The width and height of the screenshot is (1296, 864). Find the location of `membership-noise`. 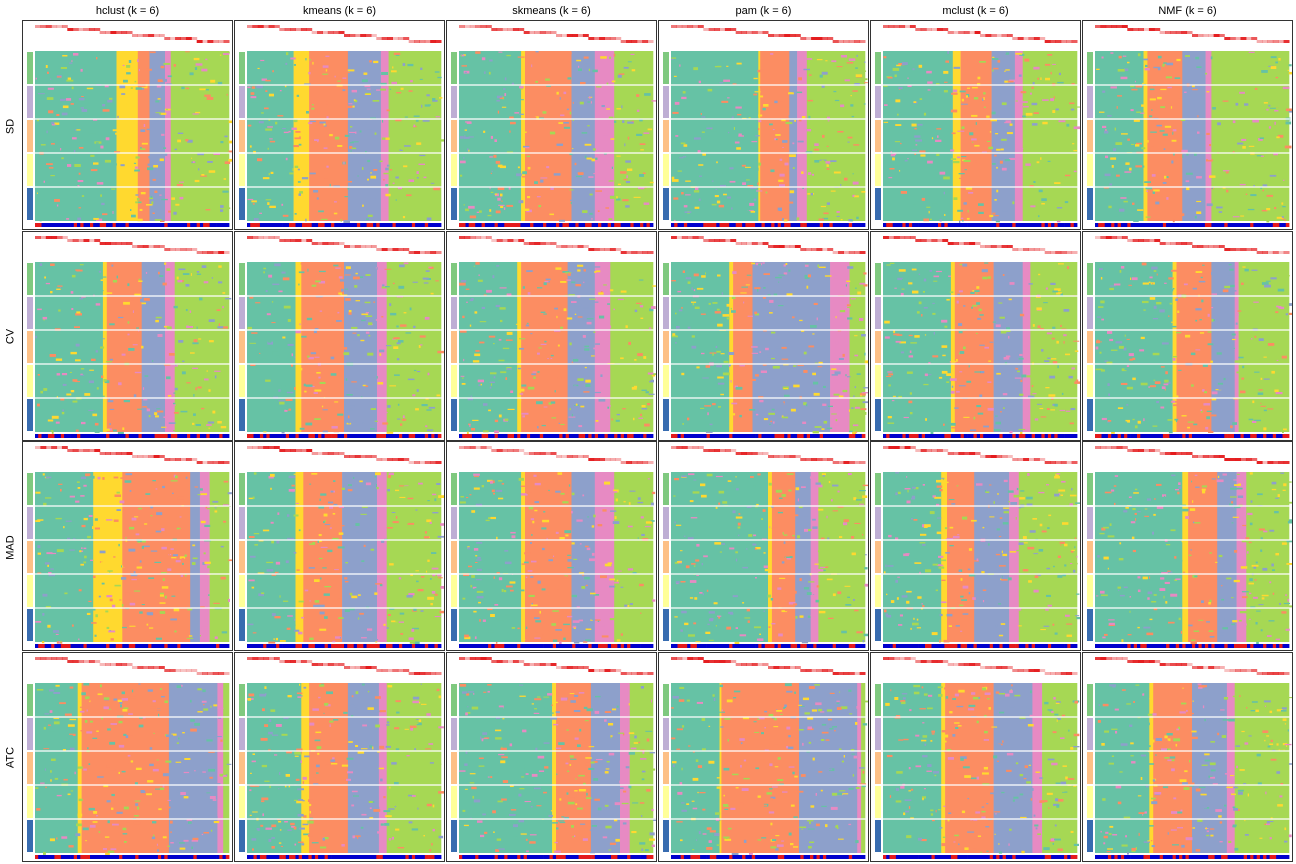

membership-noise is located at coordinates (345, 137).